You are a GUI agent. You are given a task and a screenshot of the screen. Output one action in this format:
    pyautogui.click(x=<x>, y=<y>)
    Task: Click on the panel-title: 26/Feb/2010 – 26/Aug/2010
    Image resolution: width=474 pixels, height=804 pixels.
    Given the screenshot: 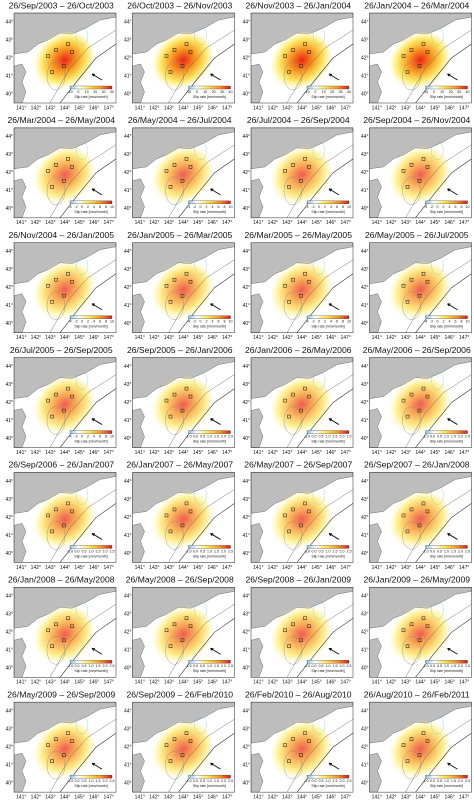 What is the action you would take?
    pyautogui.click(x=298, y=694)
    